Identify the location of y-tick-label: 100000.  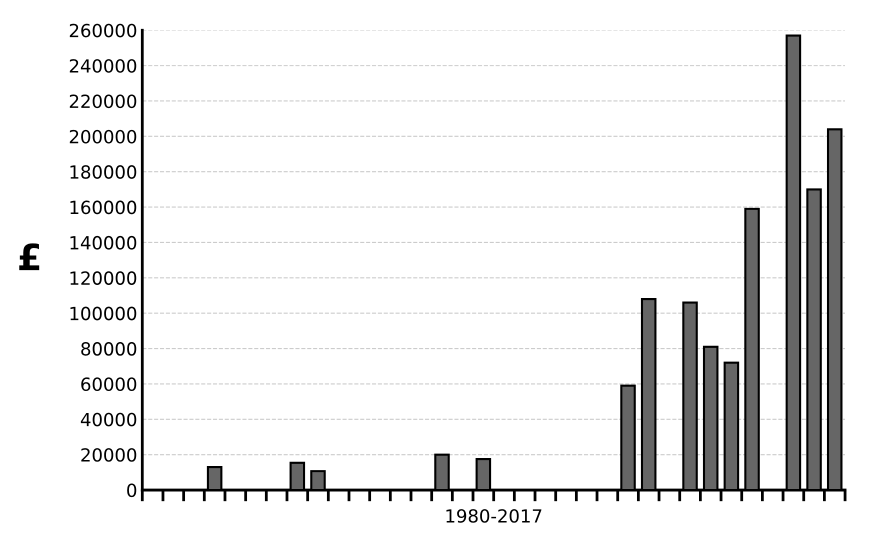
(103, 313).